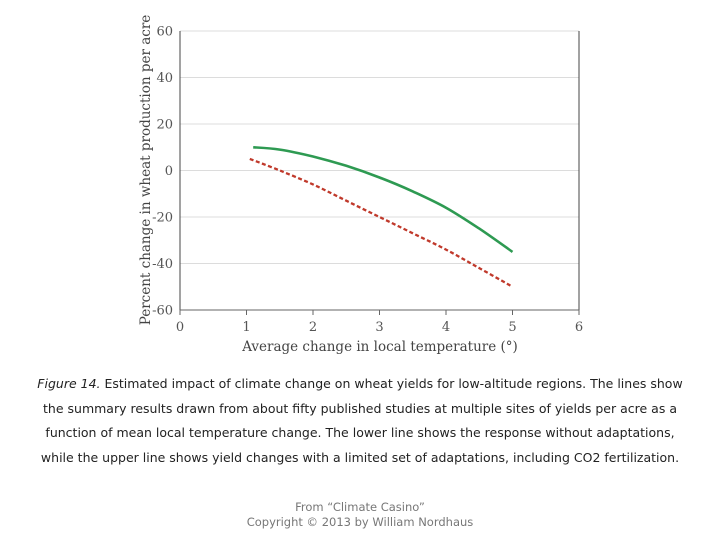  Describe the element at coordinates (162, 172) in the screenshot. I see `y-axis-ticks: 60 40 20 0 -20 -40 -60` at that location.